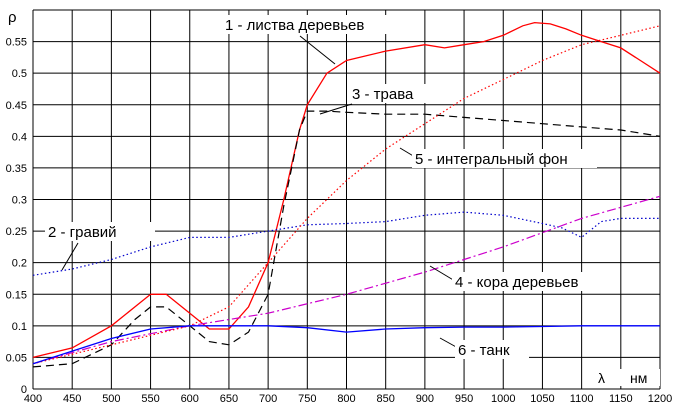 This screenshot has height=408, width=677. What do you see at coordinates (190, 399) in the screenshot?
I see `x-tick-label: 600` at bounding box center [190, 399].